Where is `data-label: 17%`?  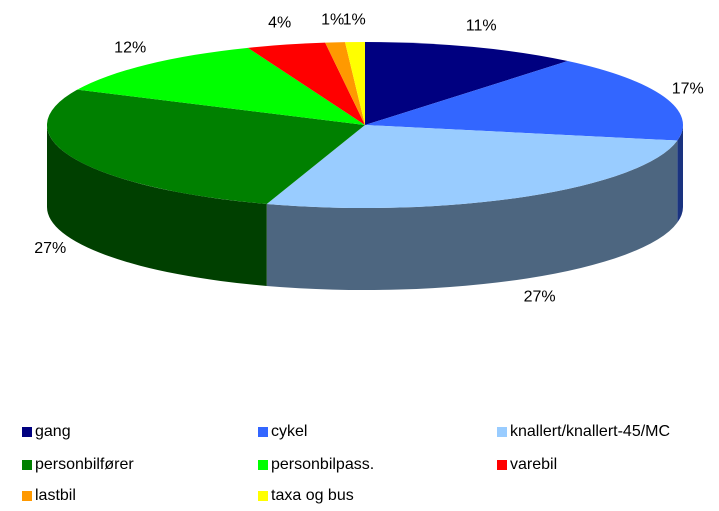 data-label: 17% is located at coordinates (688, 89).